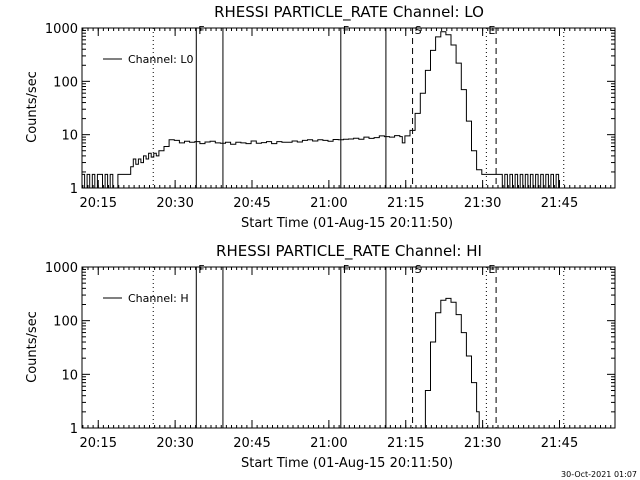 This screenshot has width=640, height=480. I want to click on data-series, so click(451, 363).